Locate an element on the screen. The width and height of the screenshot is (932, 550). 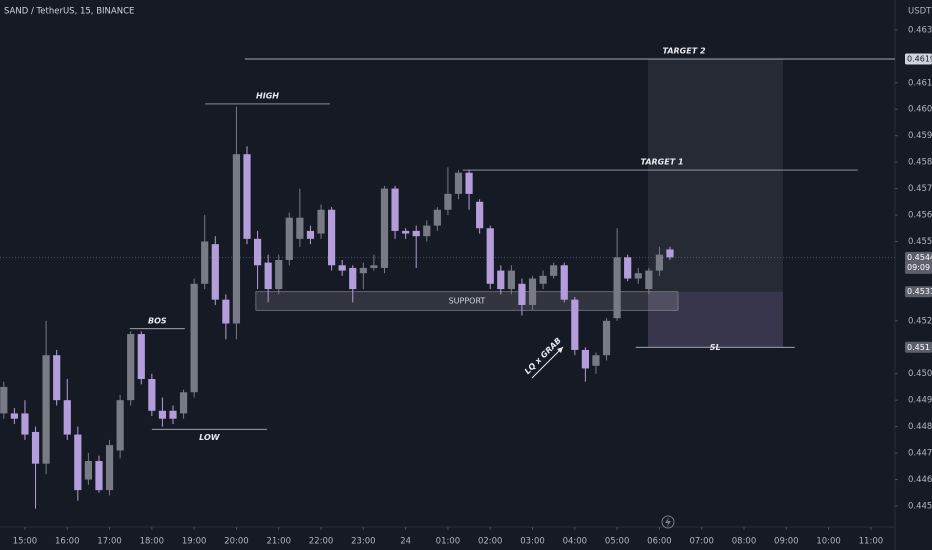
x-tick-label: 04:00 is located at coordinates (575, 542).